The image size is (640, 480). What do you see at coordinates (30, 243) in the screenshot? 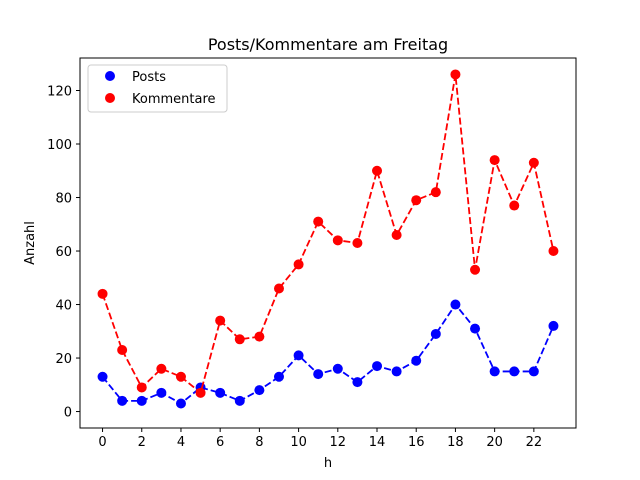
I see `y-axis-label: Anzahl` at bounding box center [30, 243].